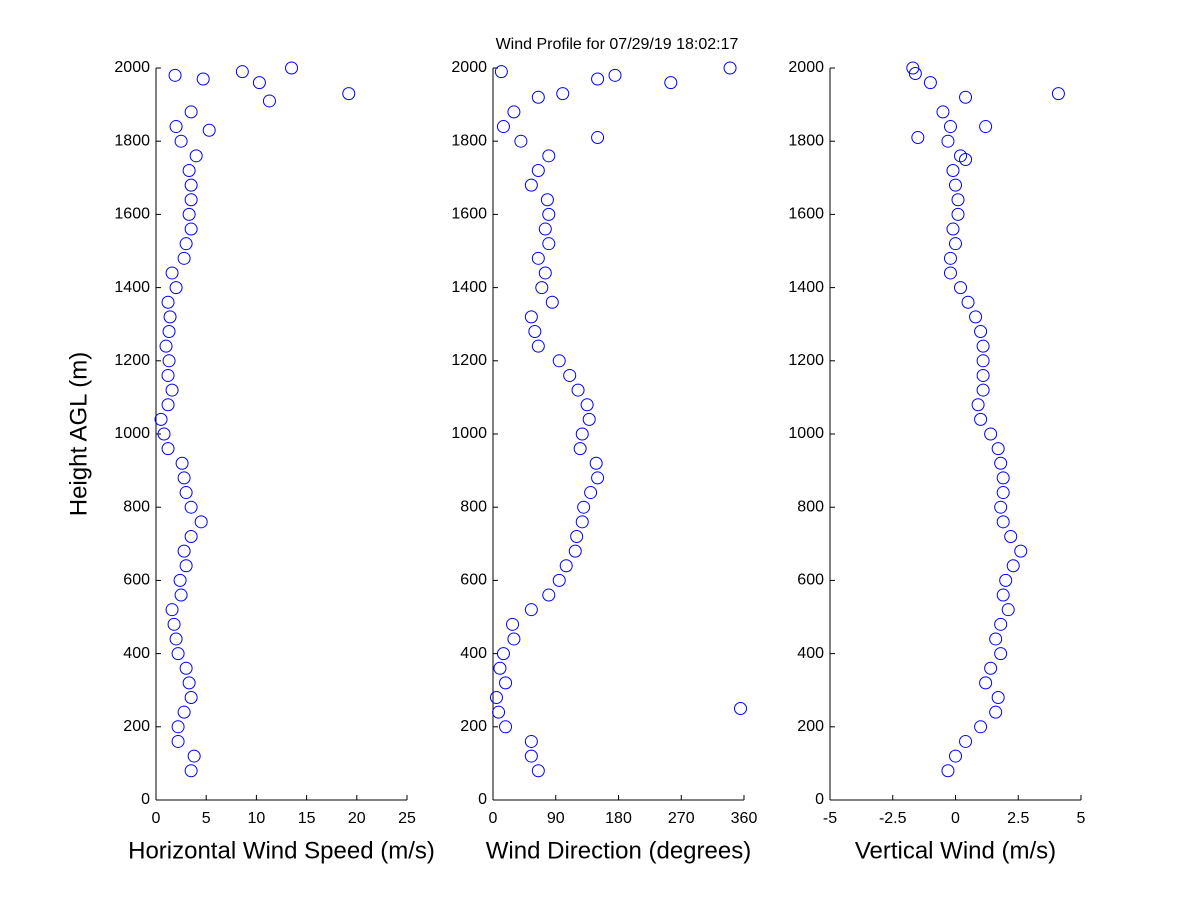  Describe the element at coordinates (469, 67) in the screenshot. I see `y-tick-label: 2000` at that location.